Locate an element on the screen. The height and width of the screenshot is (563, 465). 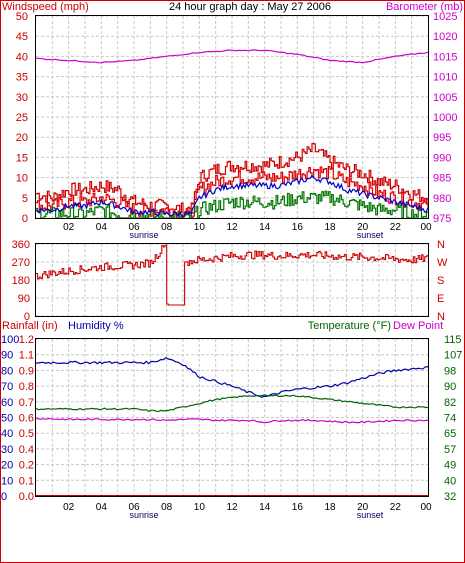
rainfall-axis-label: Rainfall (in) is located at coordinates (30, 326).